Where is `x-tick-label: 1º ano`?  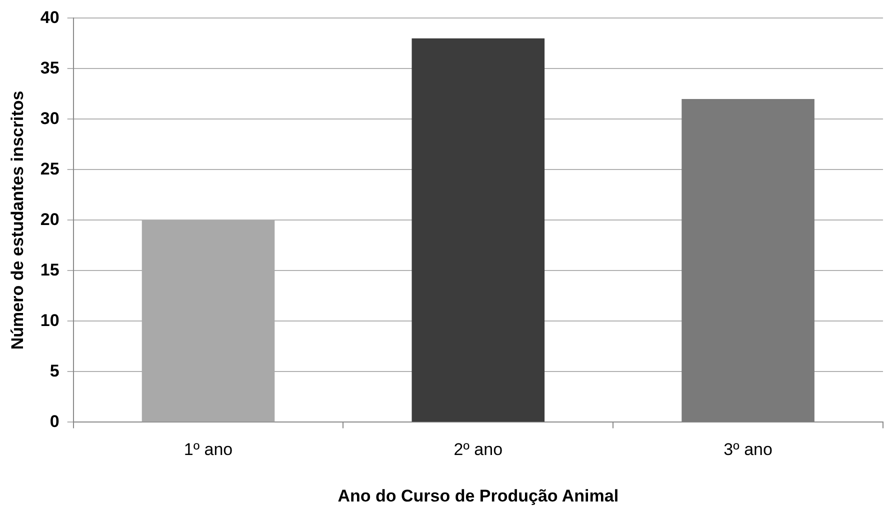
x-tick-label: 1º ano is located at coordinates (208, 450).